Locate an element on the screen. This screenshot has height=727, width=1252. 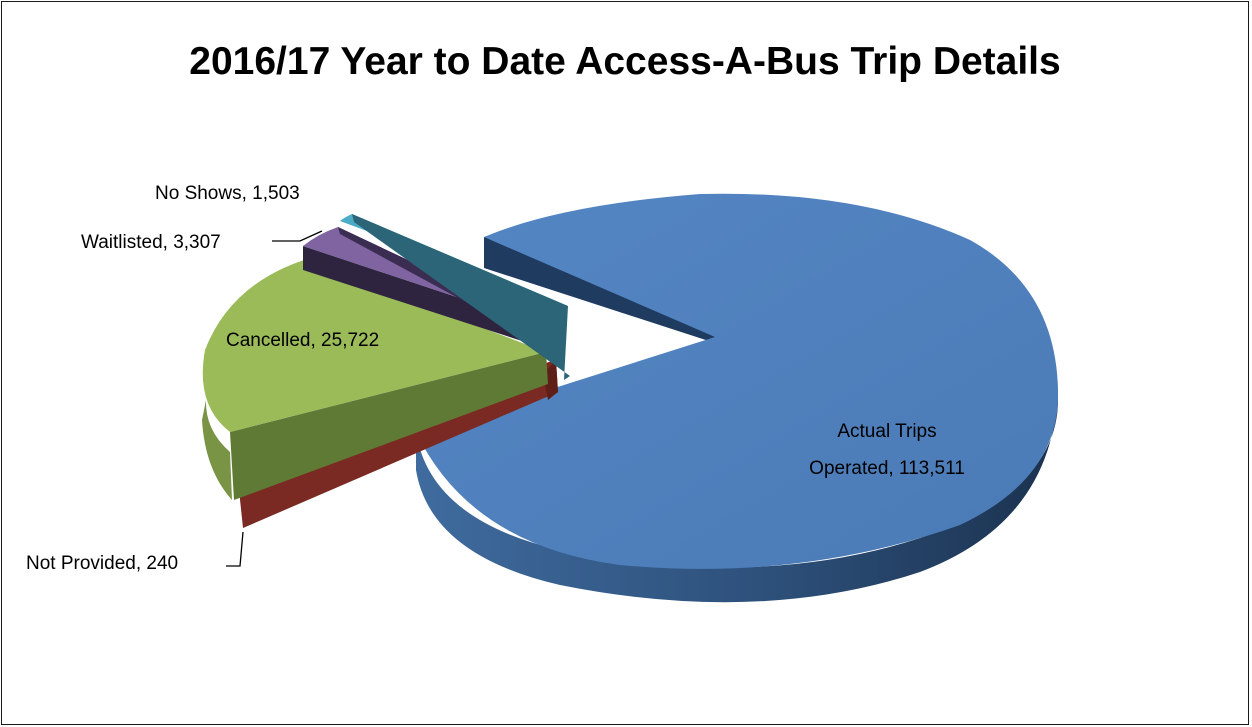
slice-cancelled is located at coordinates (375, 380).